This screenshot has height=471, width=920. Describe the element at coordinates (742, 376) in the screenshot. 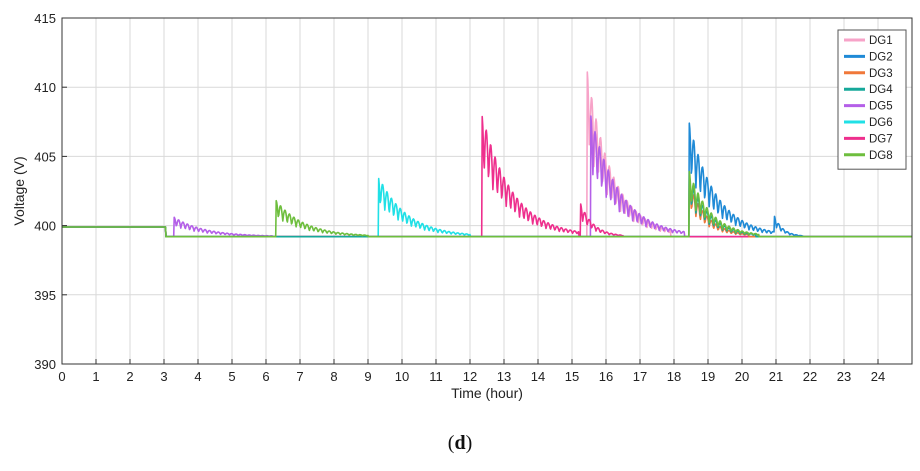

I see `x-tick-label: 20` at that location.